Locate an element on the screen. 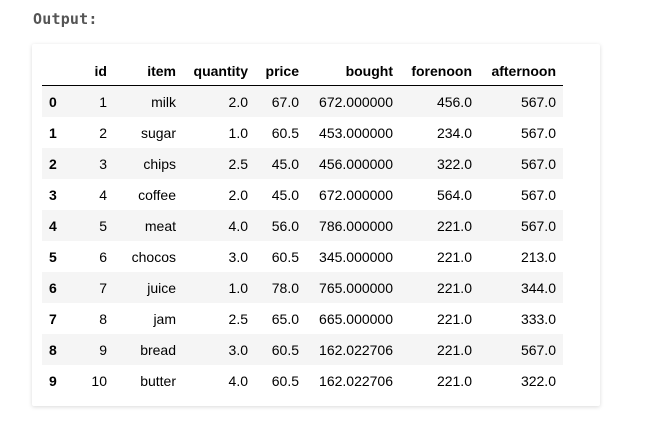 The height and width of the screenshot is (423, 652). output-heading: Output: is located at coordinates (65, 19).